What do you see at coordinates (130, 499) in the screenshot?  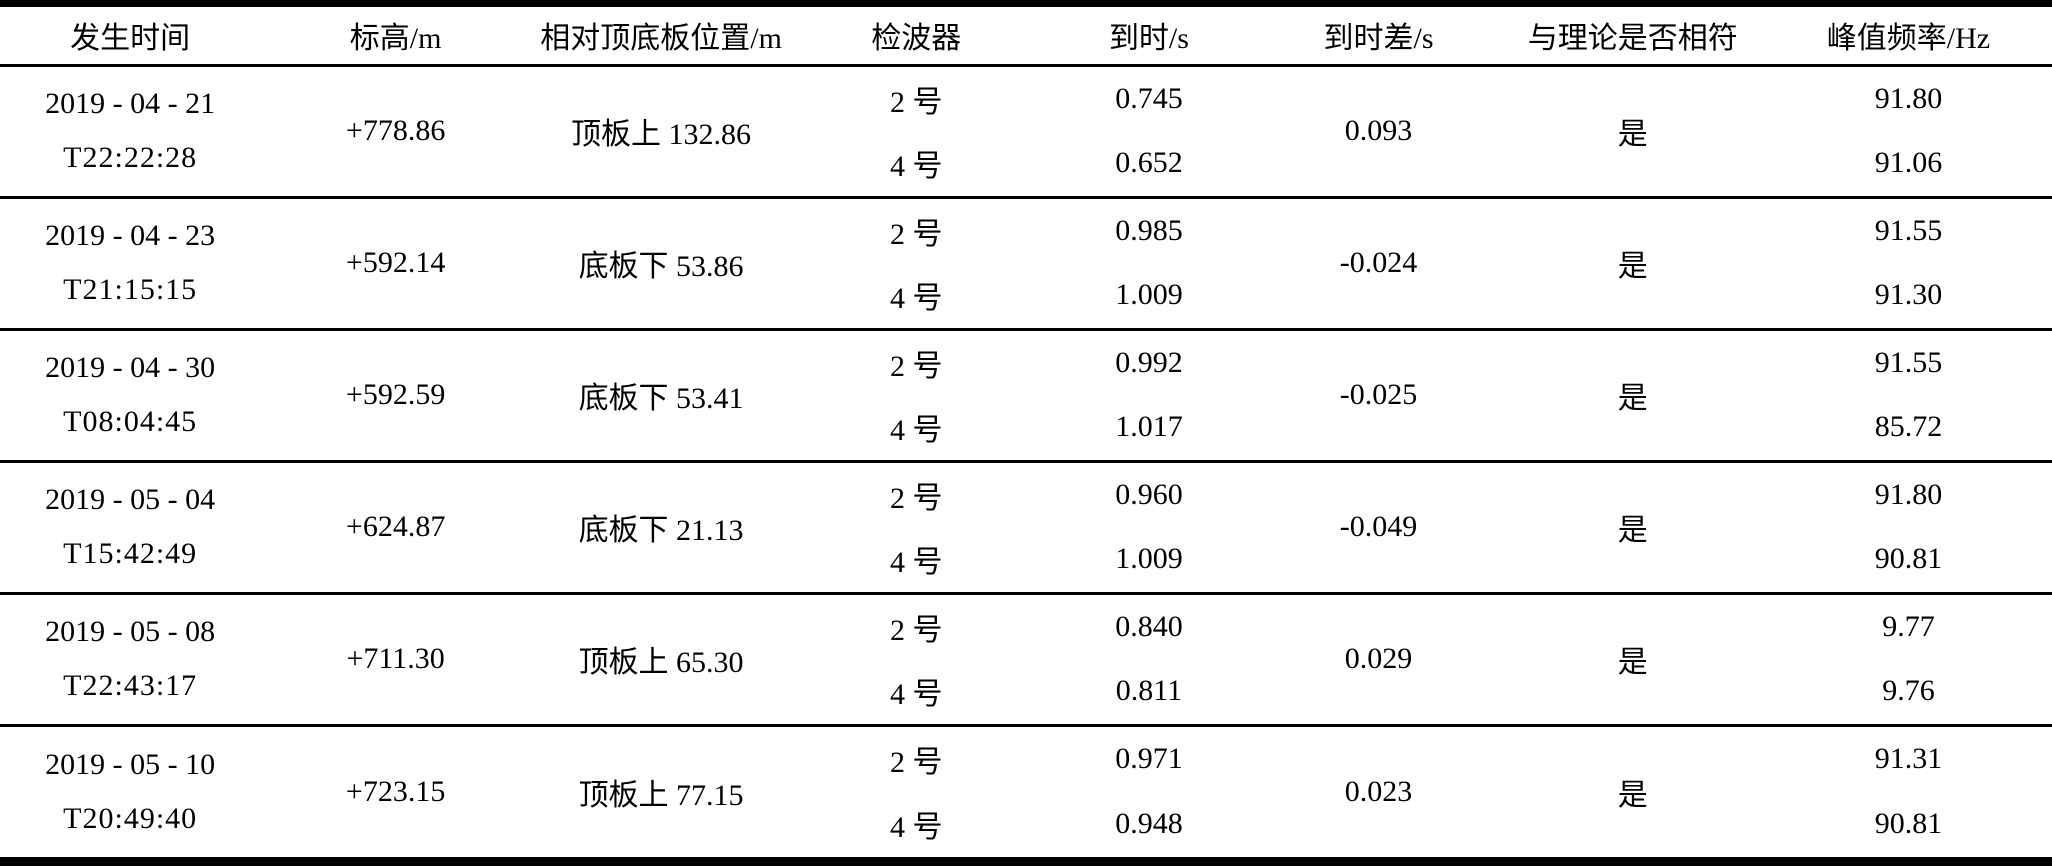 I see `event-date: 2019 - 05 - 04` at bounding box center [130, 499].